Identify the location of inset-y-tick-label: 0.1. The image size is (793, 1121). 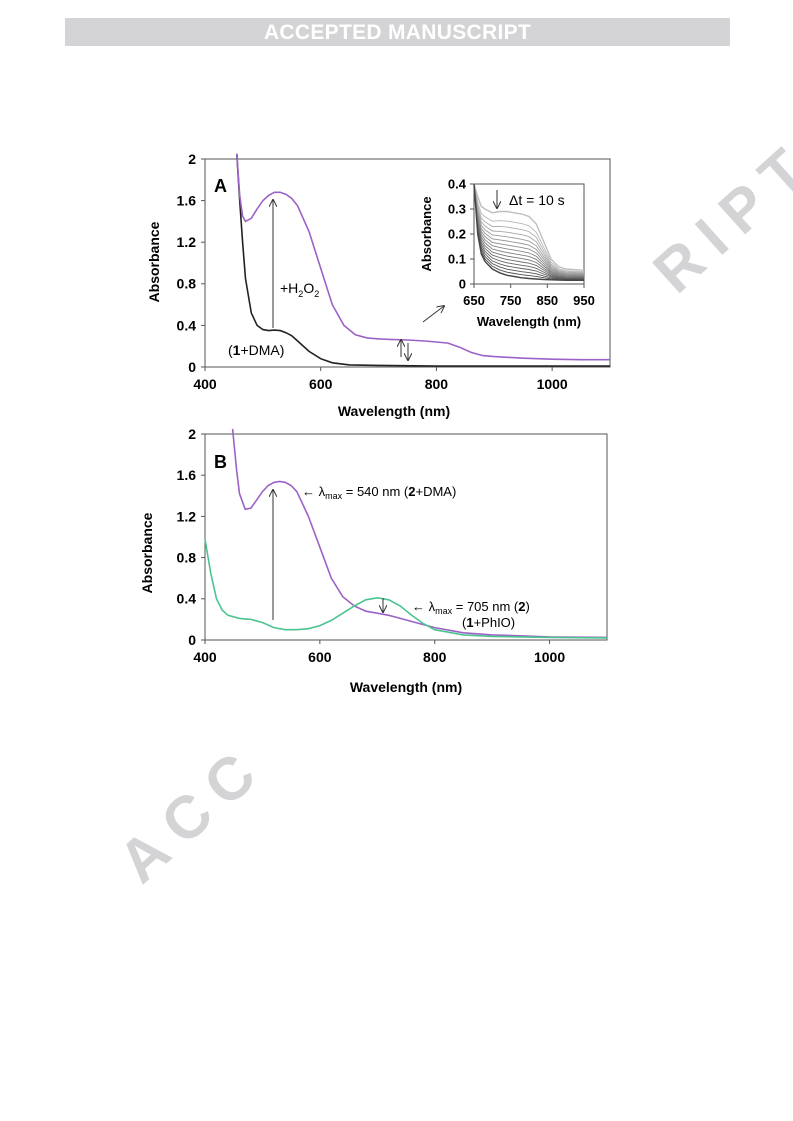
(457, 259).